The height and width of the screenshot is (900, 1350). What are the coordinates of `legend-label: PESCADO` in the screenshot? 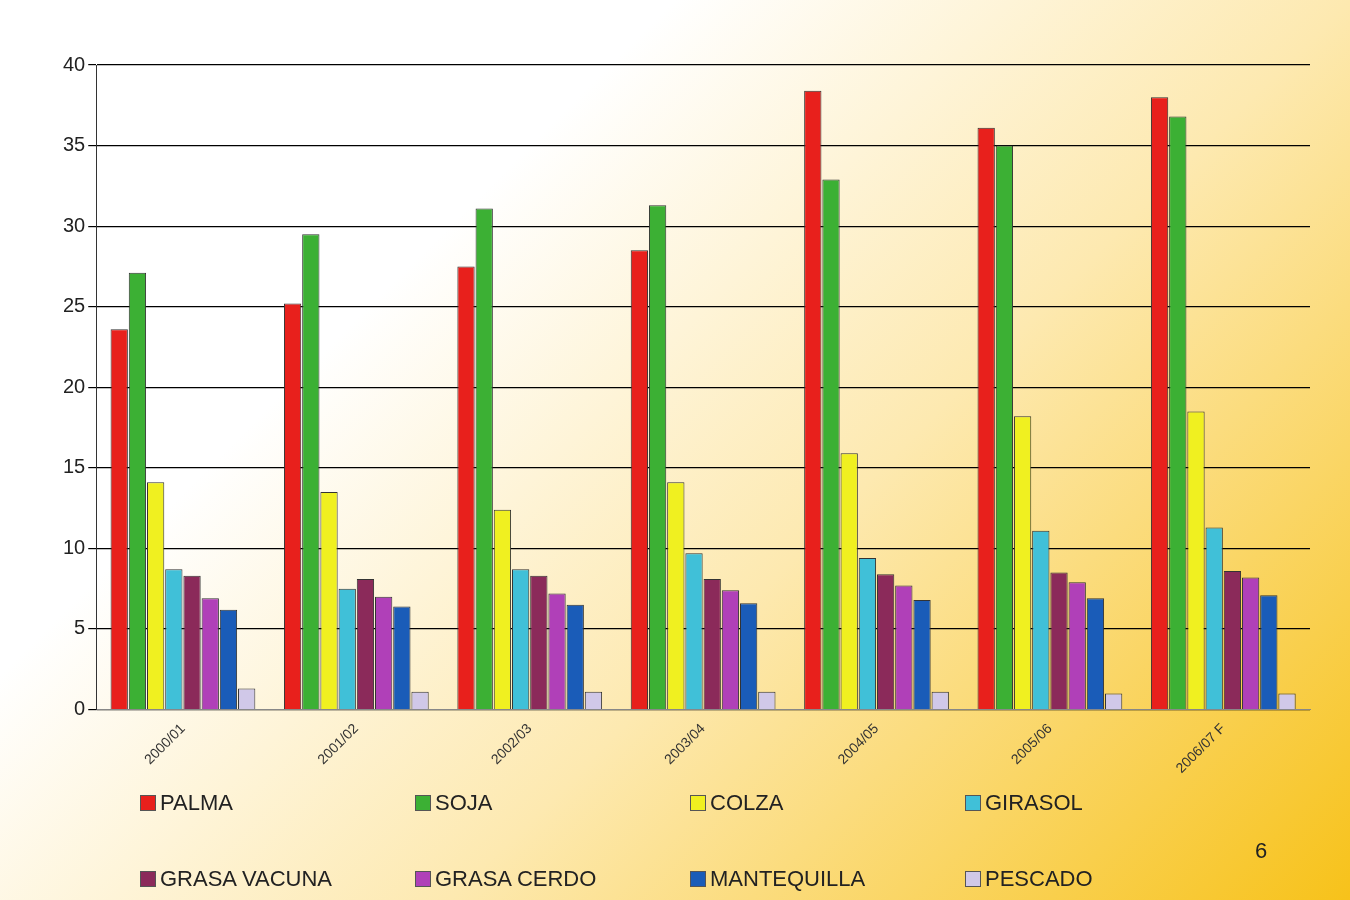 It's located at (1039, 879).